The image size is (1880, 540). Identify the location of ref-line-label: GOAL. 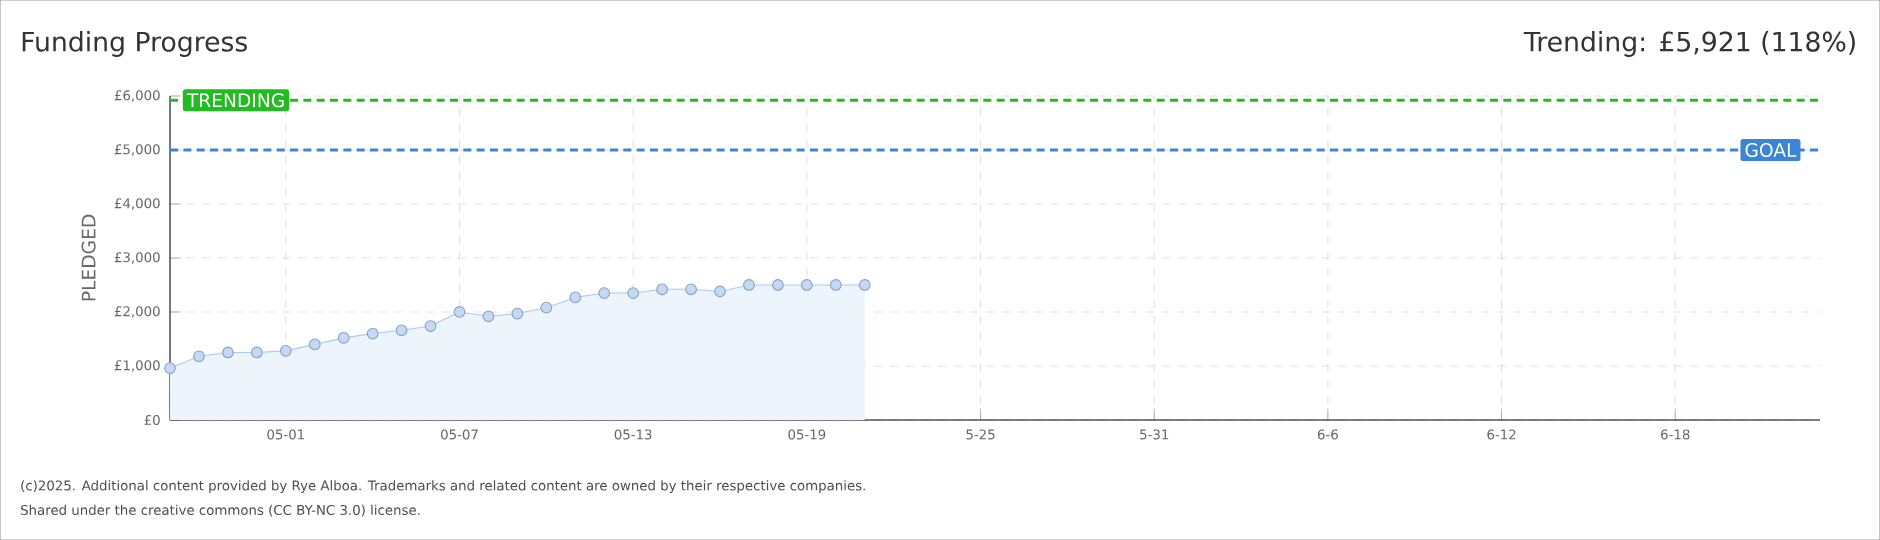
(1771, 150).